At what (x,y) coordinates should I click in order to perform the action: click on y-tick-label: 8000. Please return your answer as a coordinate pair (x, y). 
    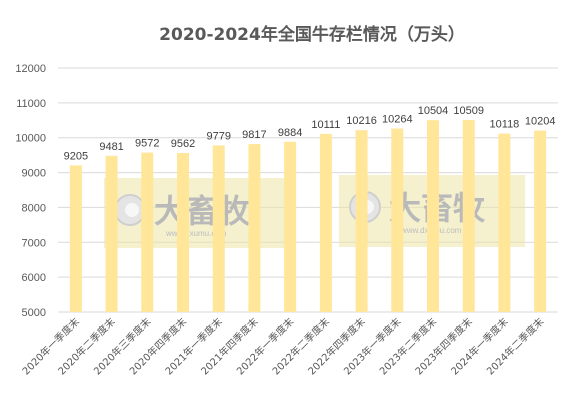
    Looking at the image, I should click on (34, 208).